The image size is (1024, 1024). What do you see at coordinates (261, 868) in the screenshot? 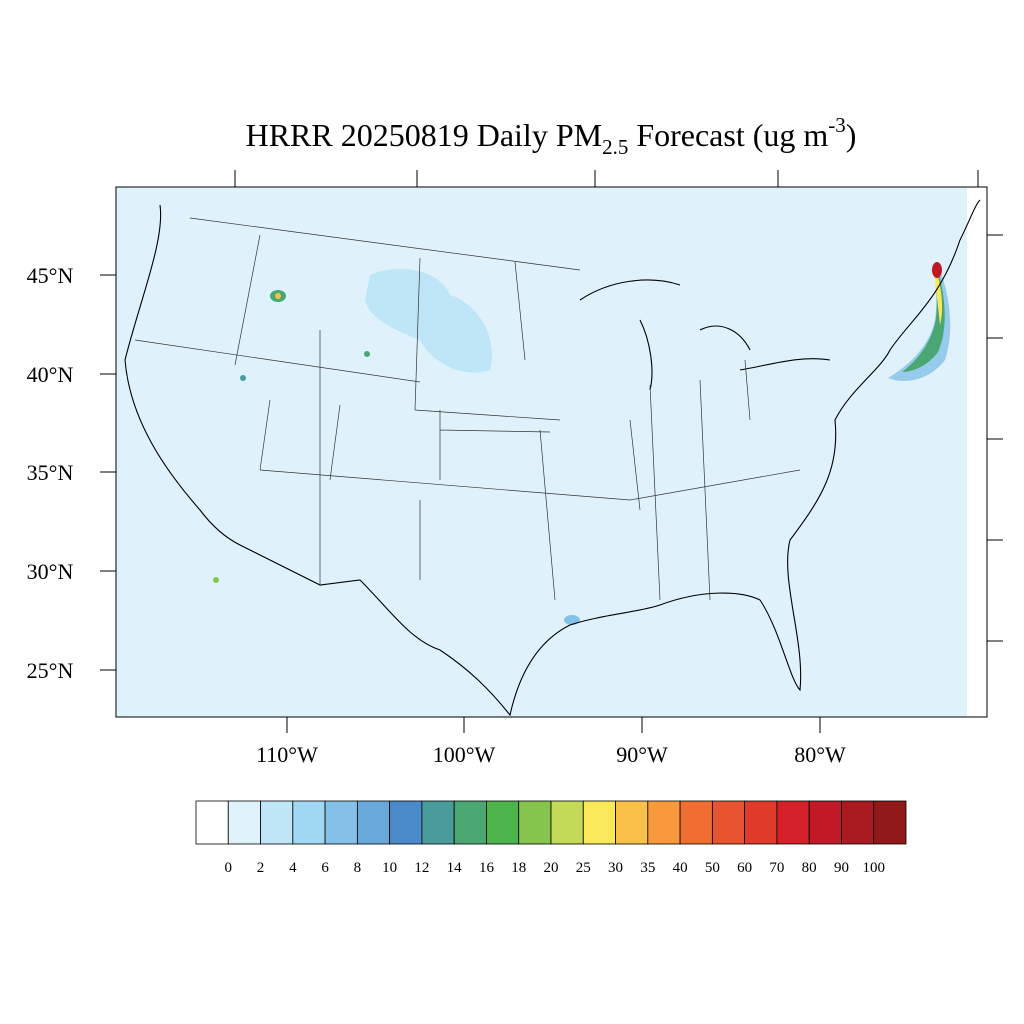
I see `colorbar-label: 2` at bounding box center [261, 868].